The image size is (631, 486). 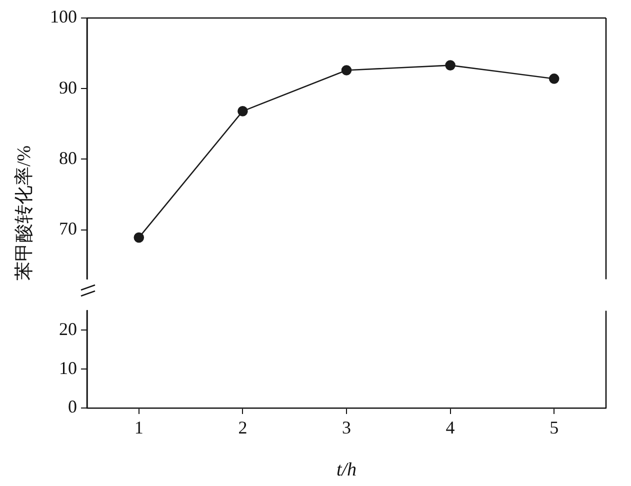 What do you see at coordinates (68, 158) in the screenshot?
I see `y-tick-label: 80` at bounding box center [68, 158].